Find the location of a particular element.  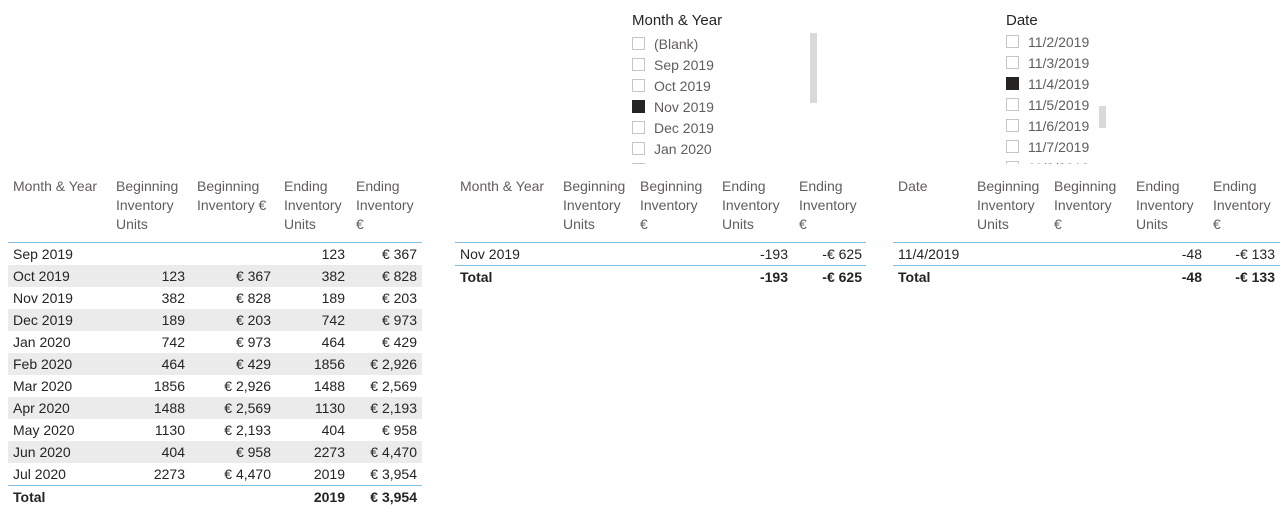

cell-value: € 973 is located at coordinates (399, 320).